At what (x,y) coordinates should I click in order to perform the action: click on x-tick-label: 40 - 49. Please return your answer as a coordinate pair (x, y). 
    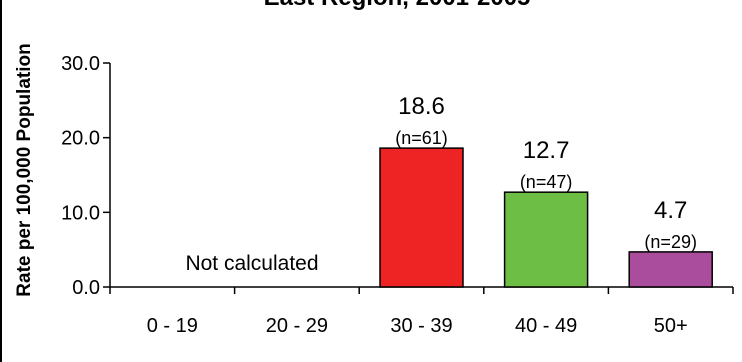
    Looking at the image, I should click on (546, 326).